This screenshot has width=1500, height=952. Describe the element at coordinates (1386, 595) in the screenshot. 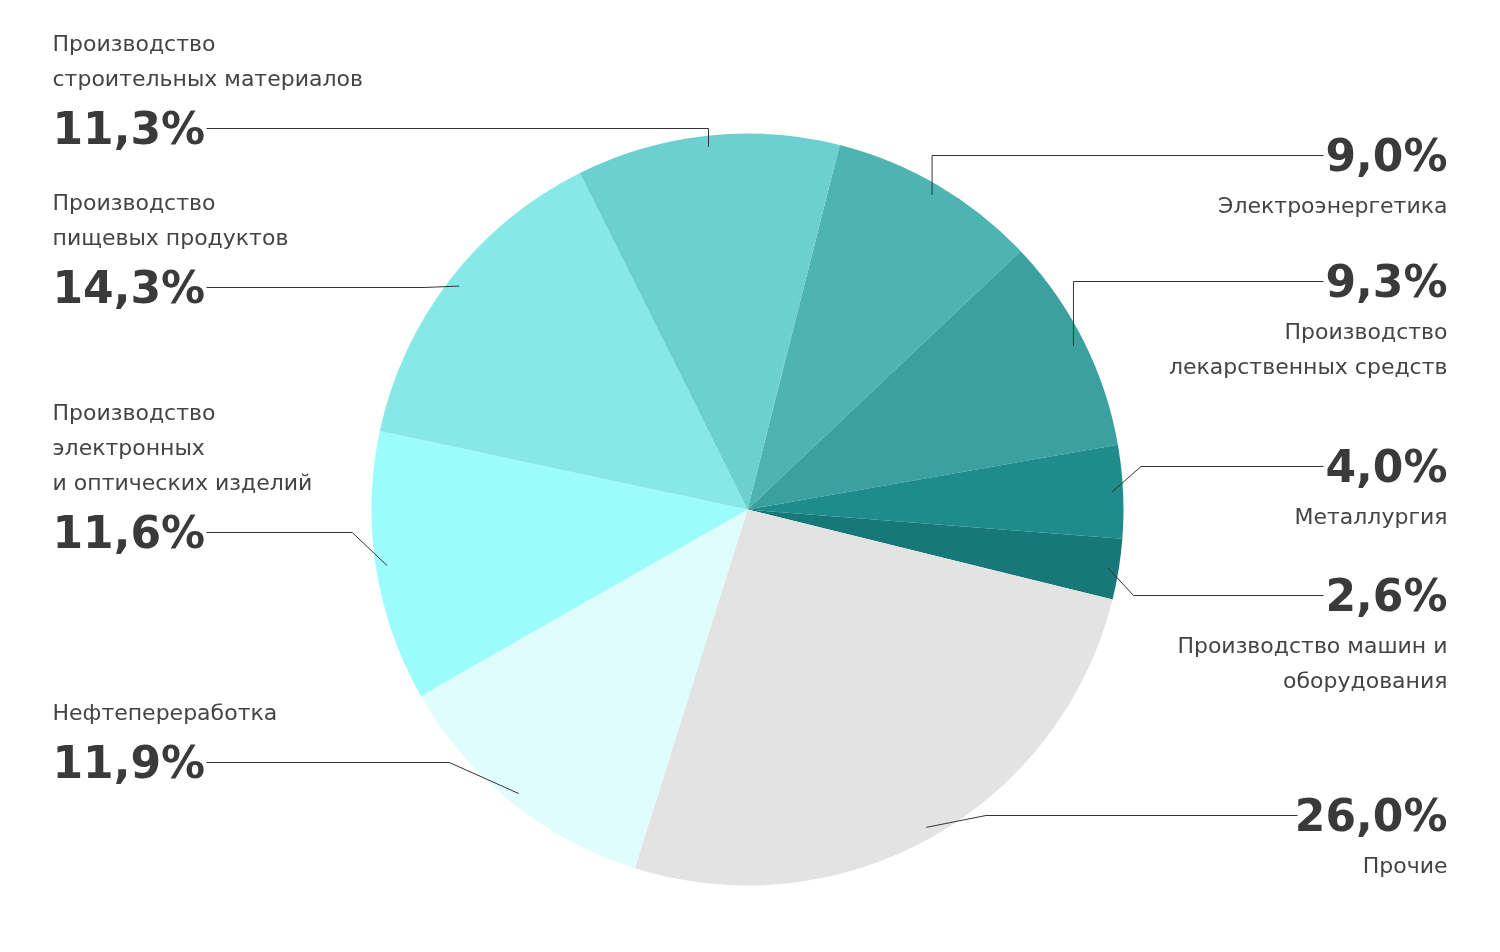

I see `data-label: 2,6%` at that location.